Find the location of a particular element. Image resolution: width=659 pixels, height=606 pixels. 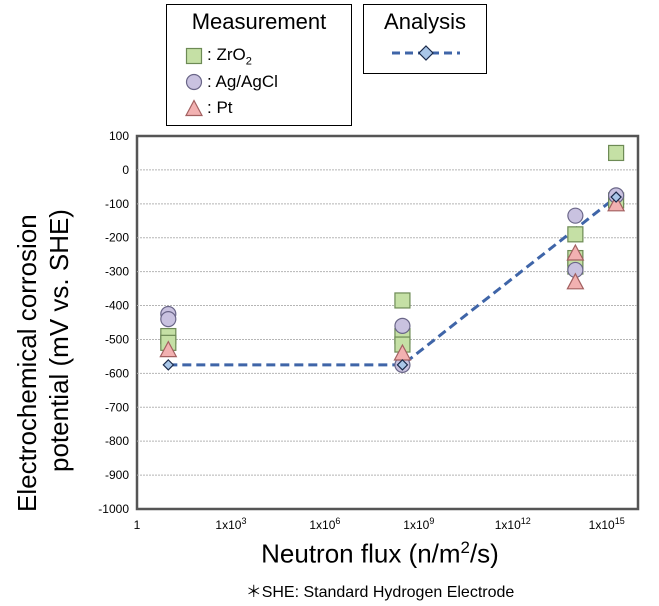

legend-label-agagcl: : Ag/AgCl is located at coordinates (242, 81).